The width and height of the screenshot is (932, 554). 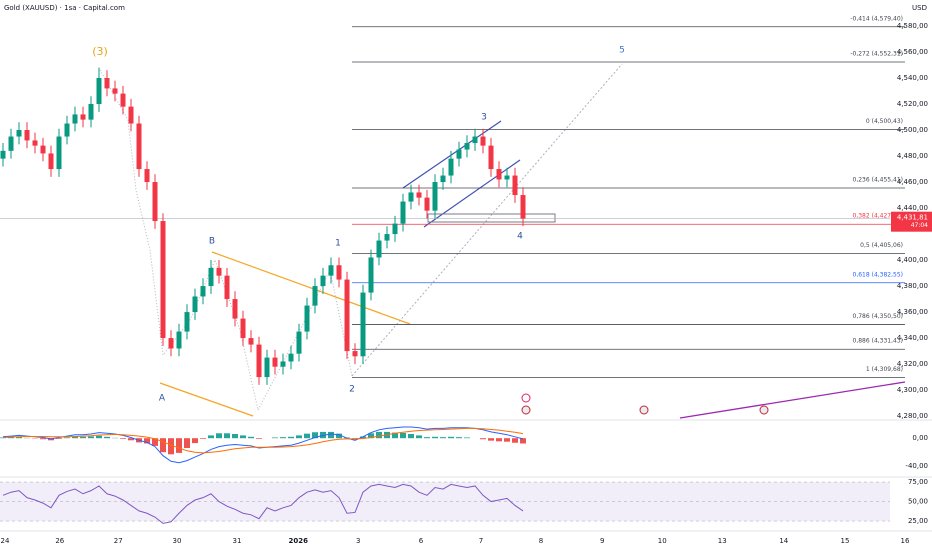 What do you see at coordinates (912, 78) in the screenshot?
I see `y-tick-label: 4,540,00` at bounding box center [912, 78].